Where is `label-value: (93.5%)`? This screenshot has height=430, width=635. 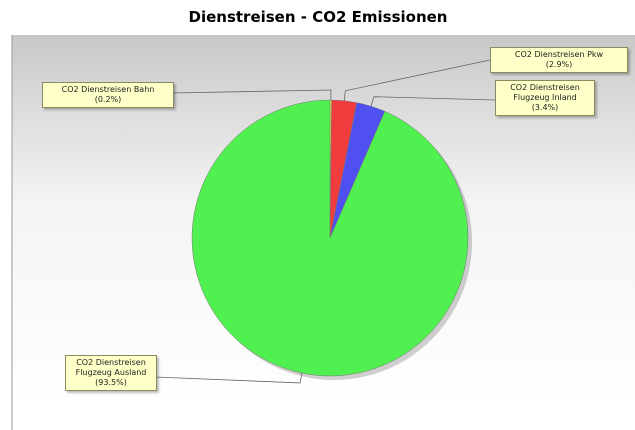
label-value: (93.5%) is located at coordinates (111, 382).